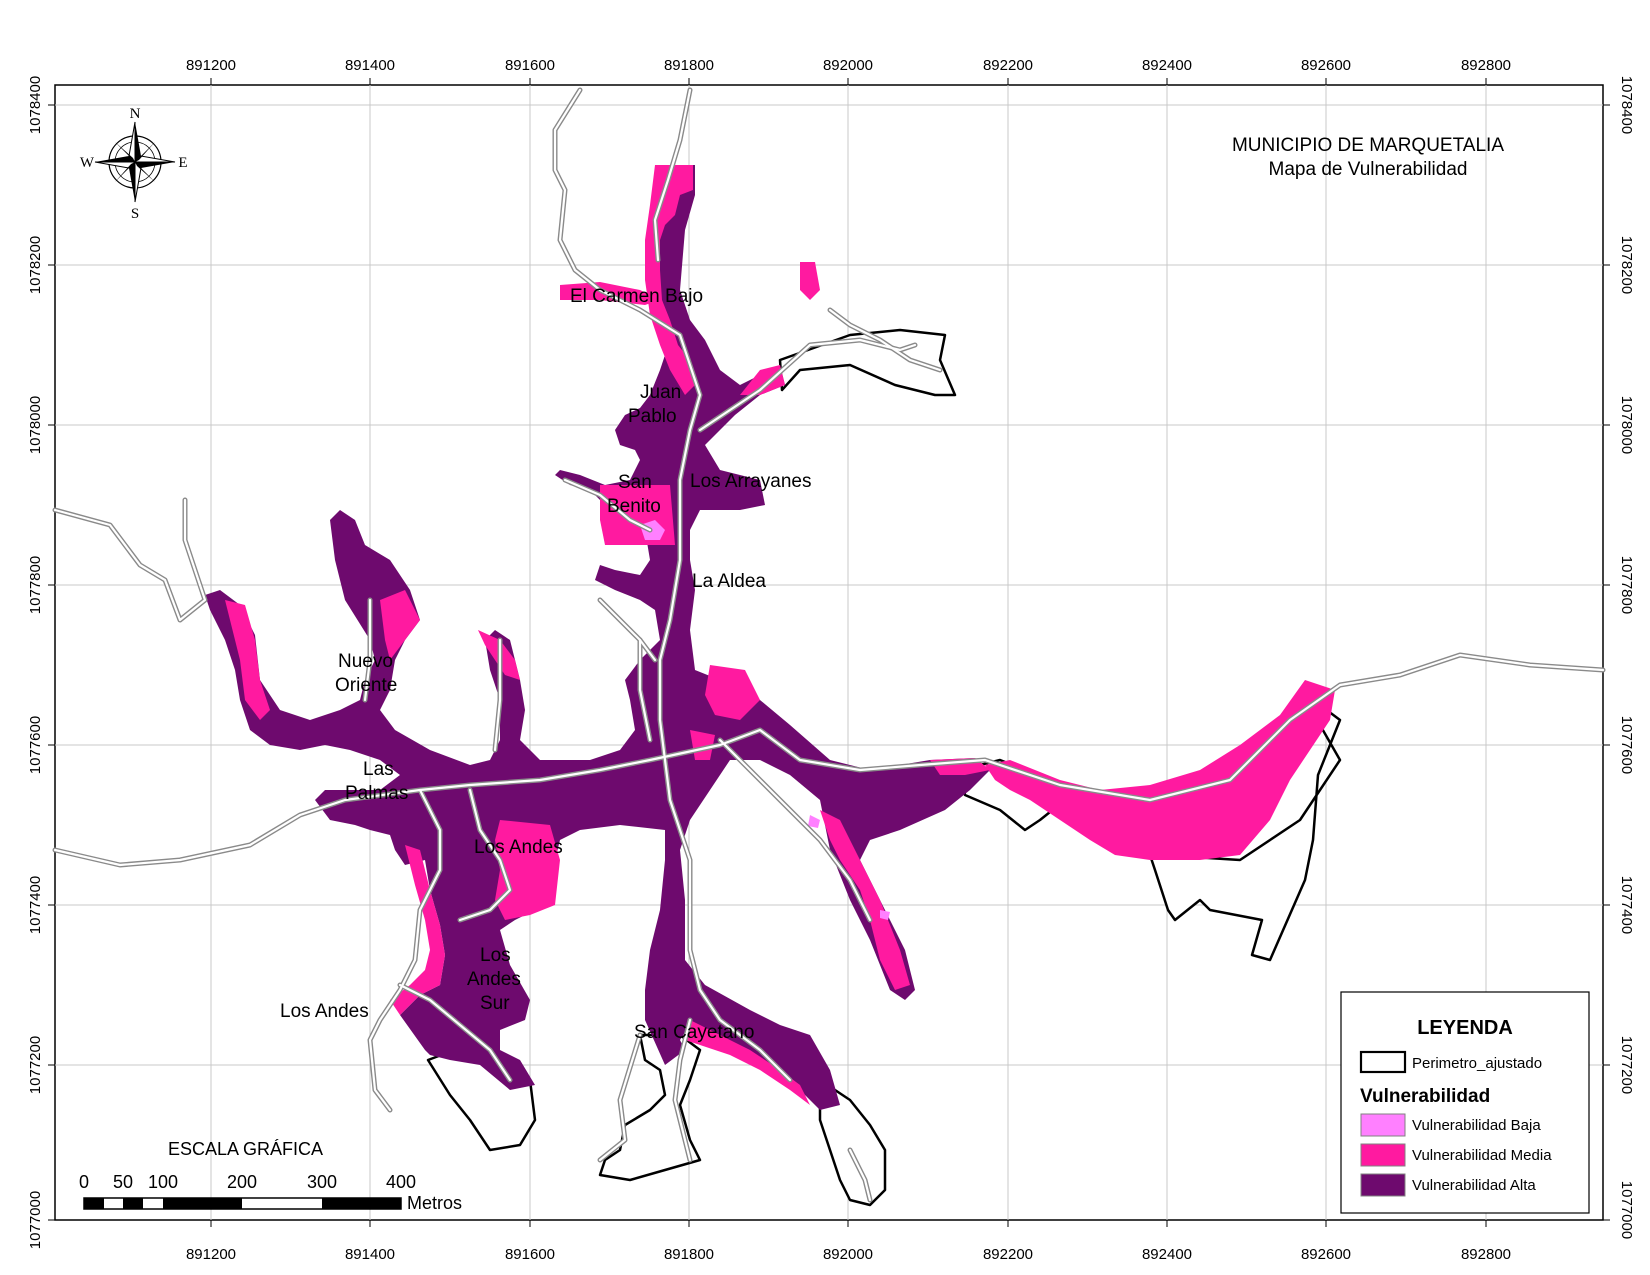 Image resolution: width=1650 pixels, height=1275 pixels. What do you see at coordinates (495, 955) in the screenshot?
I see `place-label-los: Los` at bounding box center [495, 955].